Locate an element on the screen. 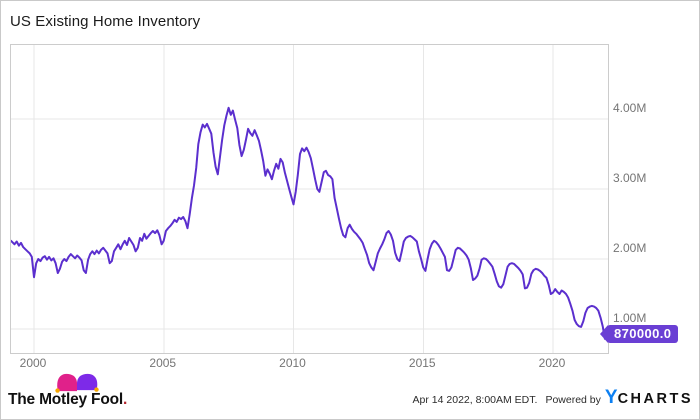  x-axis-tick-label: 2000 is located at coordinates (33, 363).